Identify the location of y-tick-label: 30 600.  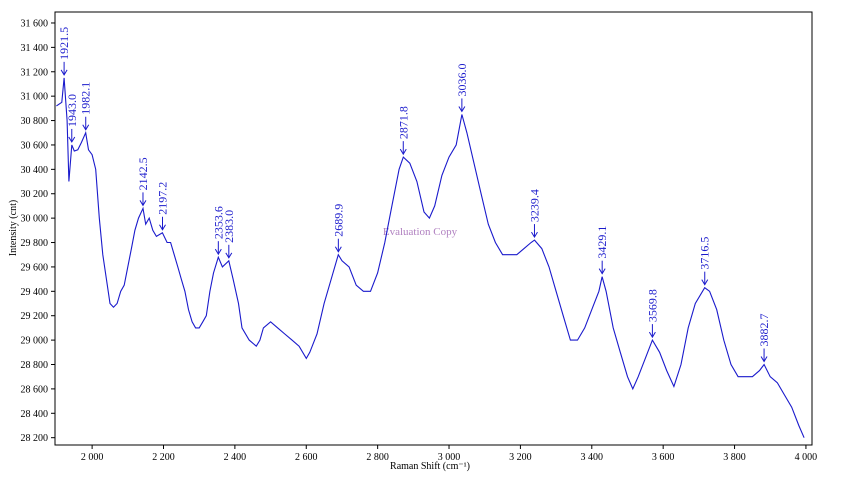
(35, 145).